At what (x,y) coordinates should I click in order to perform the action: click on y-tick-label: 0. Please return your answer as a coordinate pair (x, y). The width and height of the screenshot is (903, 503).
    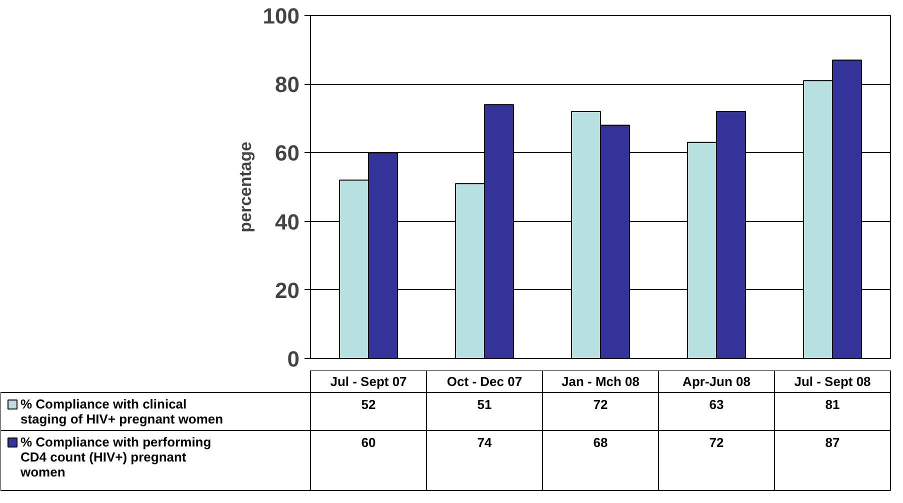
    Looking at the image, I should click on (293, 359).